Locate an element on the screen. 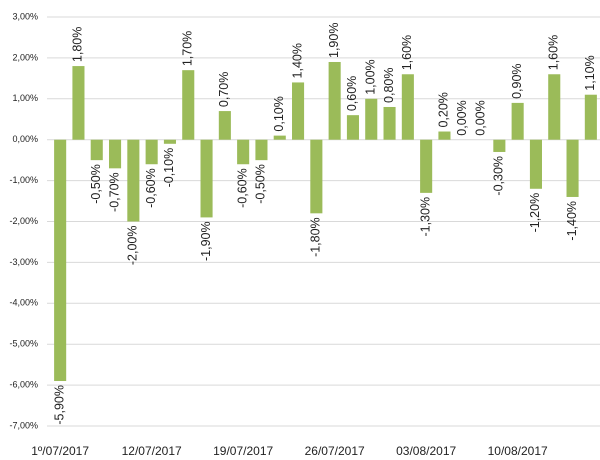 This screenshot has width=600, height=460. y-tick-label: 3,00% is located at coordinates (25, 16).